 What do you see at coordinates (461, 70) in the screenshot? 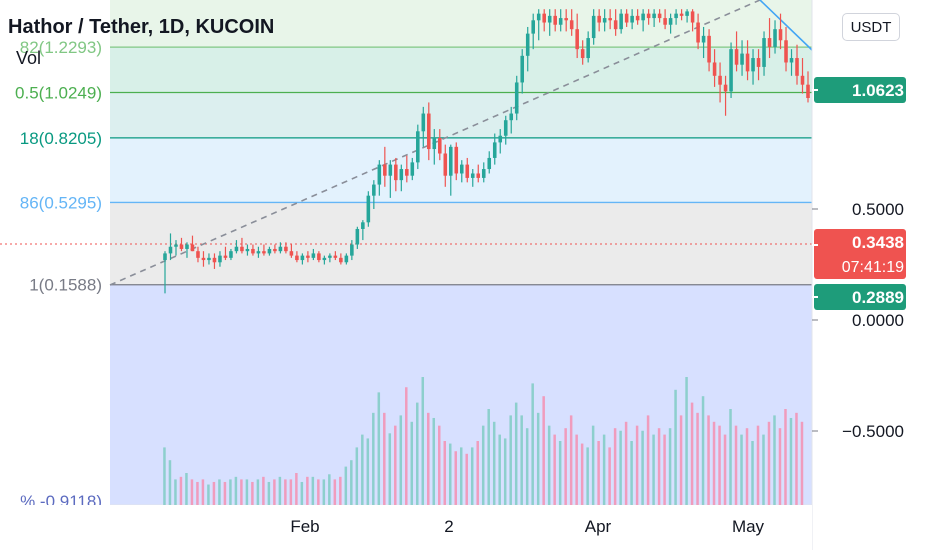
I see `fib-band` at bounding box center [461, 70].